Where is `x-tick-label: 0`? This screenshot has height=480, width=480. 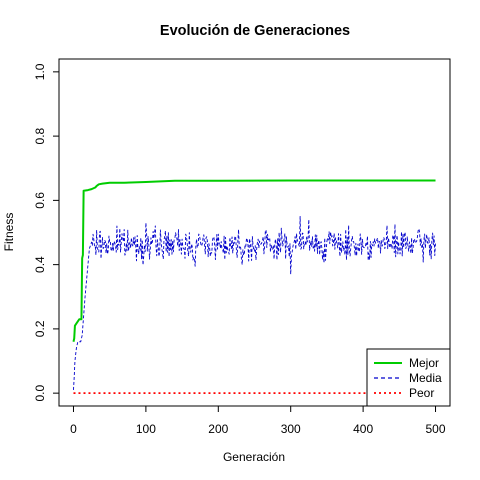 x-tick-label: 0 is located at coordinates (73, 429).